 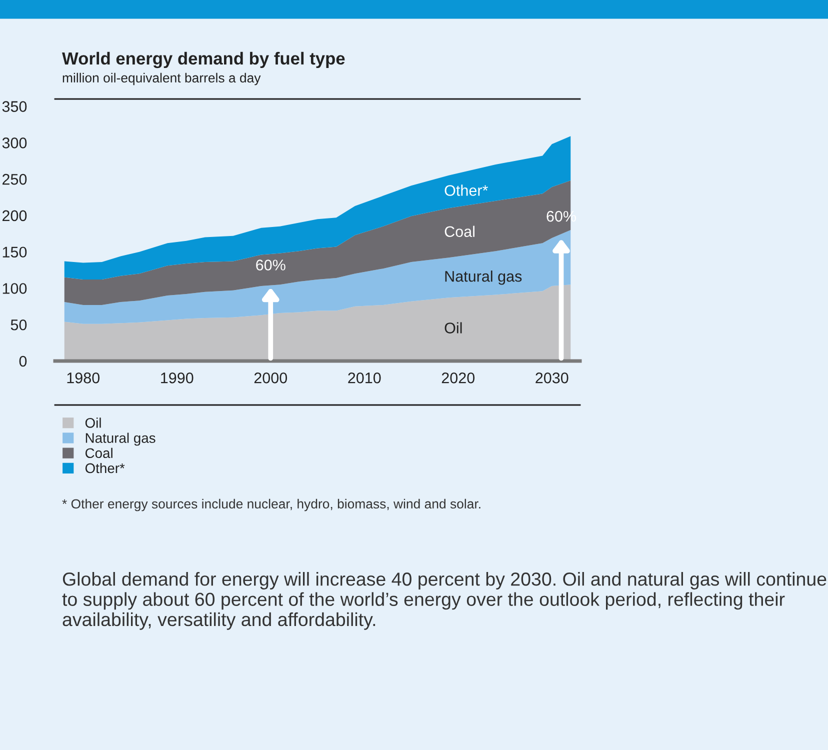 What do you see at coordinates (18, 324) in the screenshot?
I see `y-tick-label: 50` at bounding box center [18, 324].